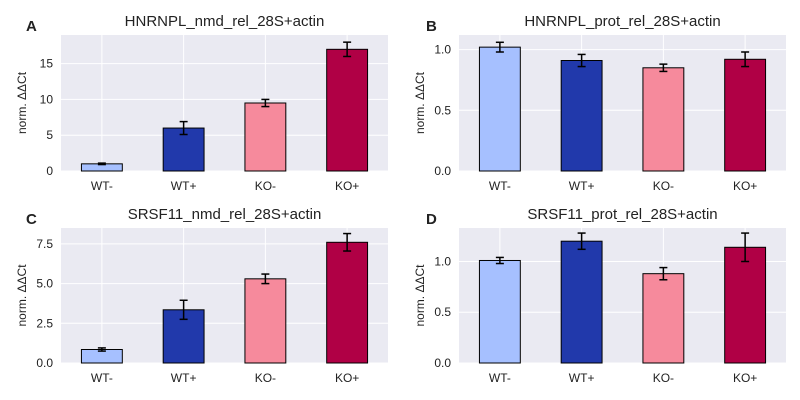  What do you see at coordinates (31, 219) in the screenshot?
I see `panel-label: C` at bounding box center [31, 219].